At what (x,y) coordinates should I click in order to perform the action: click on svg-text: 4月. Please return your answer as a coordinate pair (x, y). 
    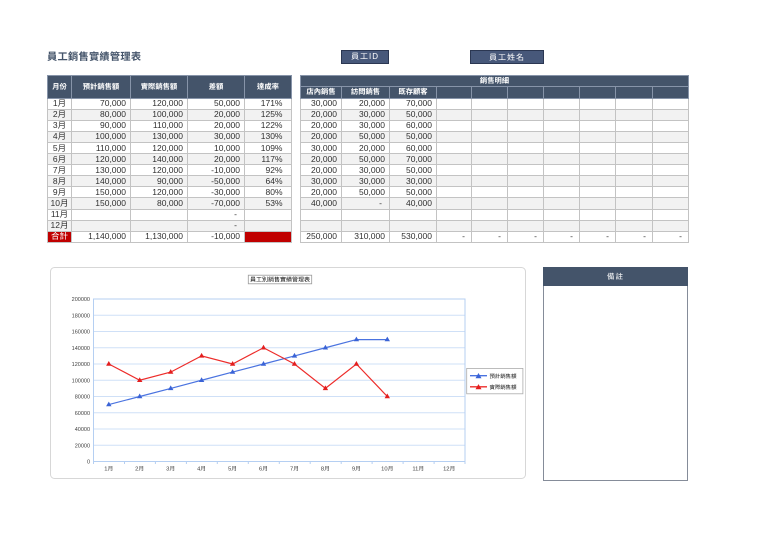
    Looking at the image, I should click on (201, 468).